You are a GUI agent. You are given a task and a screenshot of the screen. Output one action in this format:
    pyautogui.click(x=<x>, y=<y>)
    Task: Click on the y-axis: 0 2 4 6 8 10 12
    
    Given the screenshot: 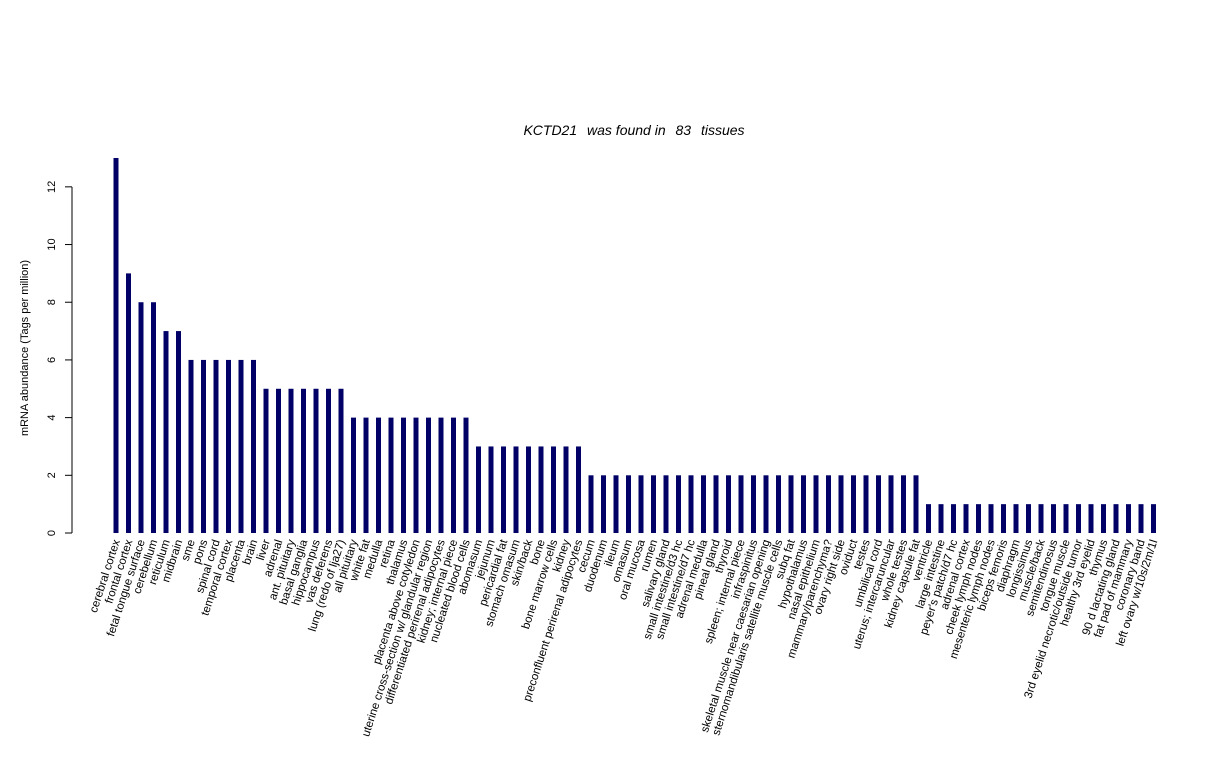 What is the action you would take?
    pyautogui.click(x=59, y=358)
    